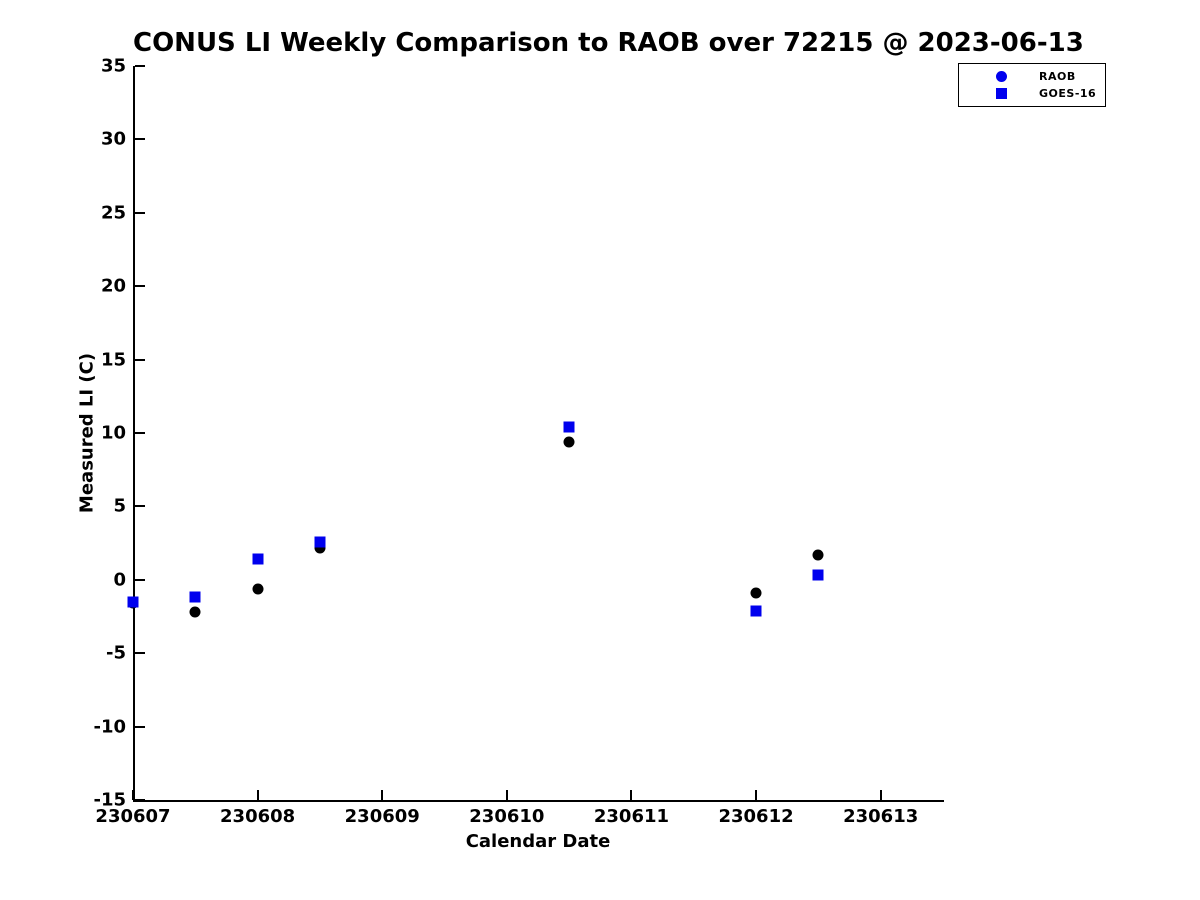 Image resolution: width=1200 pixels, height=900 pixels. What do you see at coordinates (1032, 93) in the screenshot?
I see `legend-row-goes-16: GOES-16` at bounding box center [1032, 93].